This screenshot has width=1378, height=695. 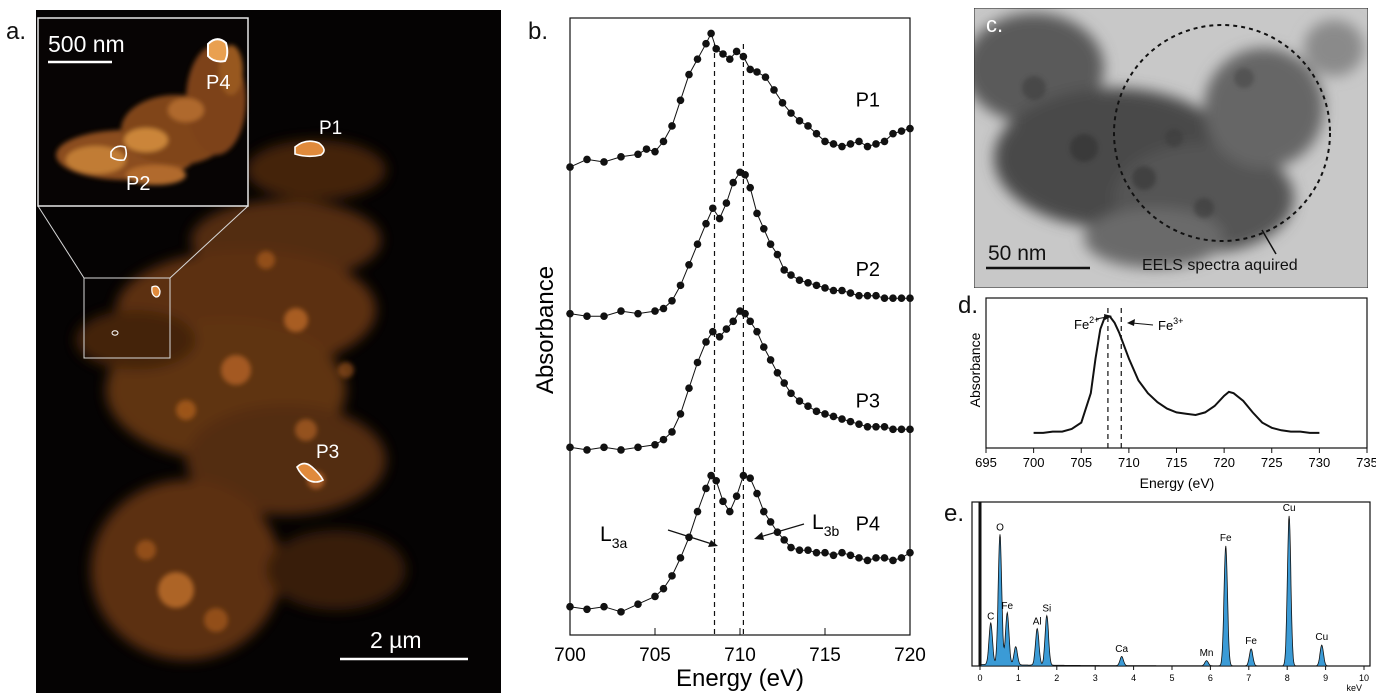 What do you see at coordinates (1210, 678) in the screenshot?
I see `panel-e-xtick-label: 6` at bounding box center [1210, 678].